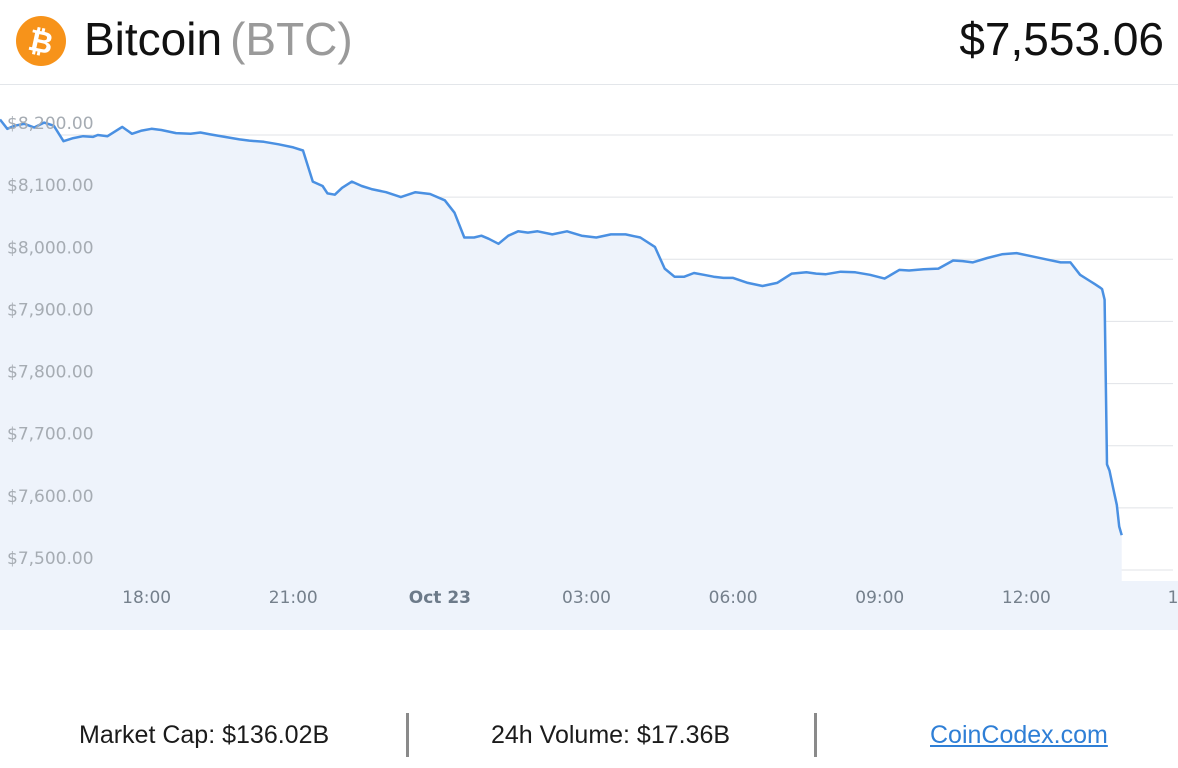 This screenshot has width=1178, height=768. What do you see at coordinates (611, 735) in the screenshot?
I see `24h-volume: 24h Volume: $17.36B` at bounding box center [611, 735].